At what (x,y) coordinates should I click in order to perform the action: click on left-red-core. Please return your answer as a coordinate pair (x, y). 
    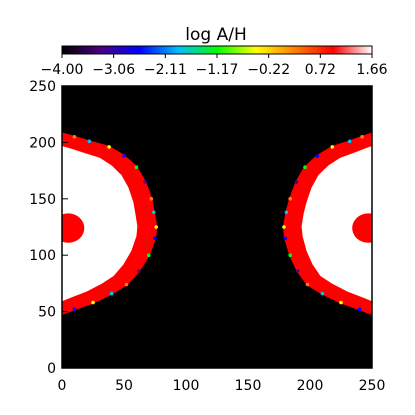
    Looking at the image, I should click on (73, 228).